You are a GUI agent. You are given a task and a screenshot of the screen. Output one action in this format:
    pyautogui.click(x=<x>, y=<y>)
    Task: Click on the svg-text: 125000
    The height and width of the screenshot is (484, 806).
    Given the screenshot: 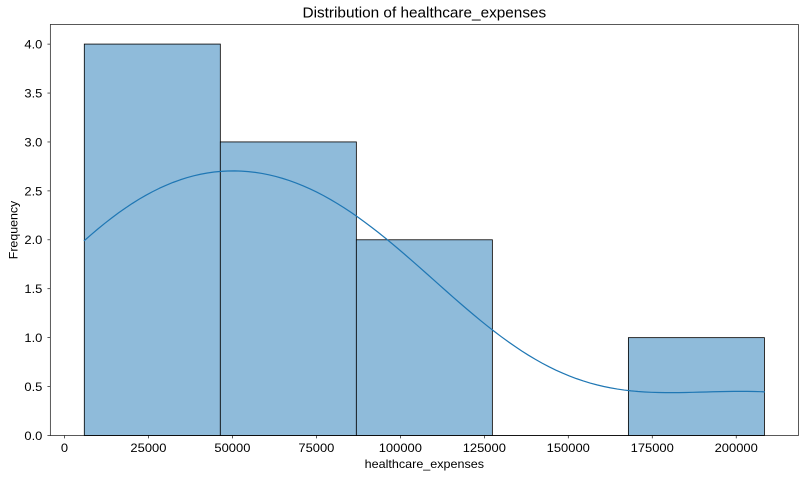 What is the action you would take?
    pyautogui.click(x=485, y=448)
    